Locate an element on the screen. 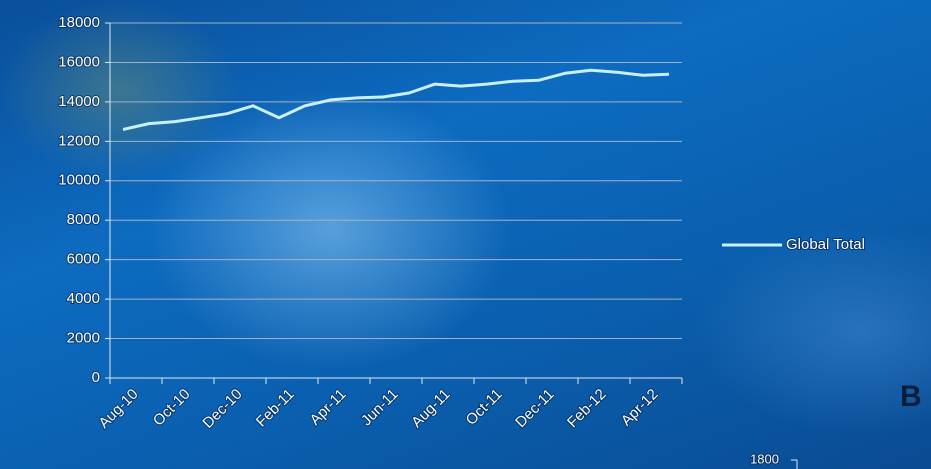  y-tick-label: 14000 is located at coordinates (79, 101).